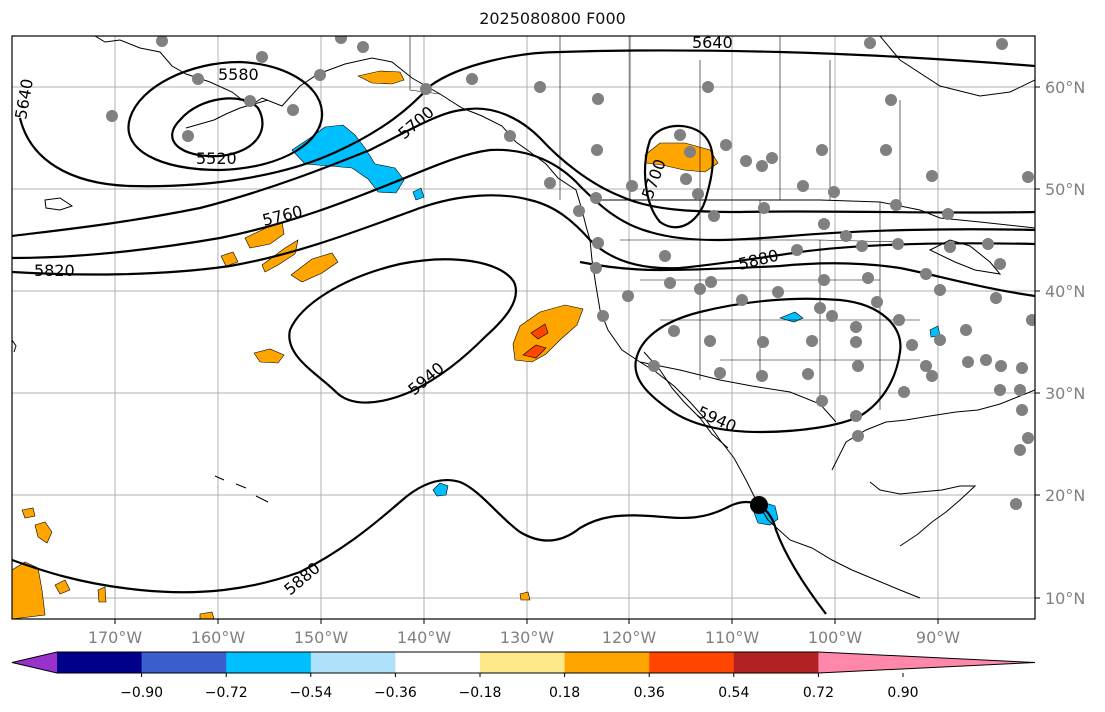 The width and height of the screenshot is (1105, 712). I want to click on hawaiian-islands, so click(241, 489).